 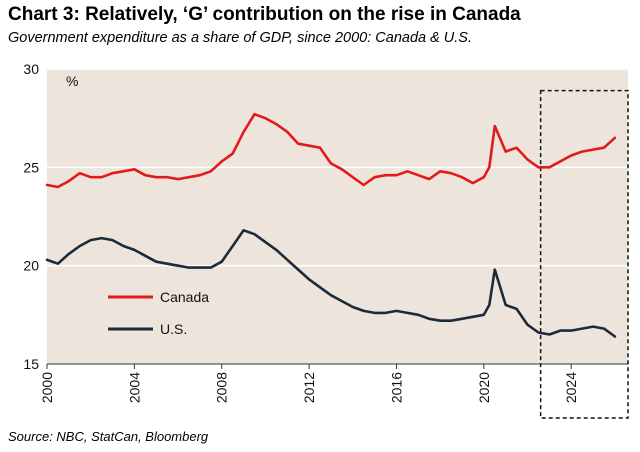 I want to click on legend-label: U.S., so click(x=173, y=329).